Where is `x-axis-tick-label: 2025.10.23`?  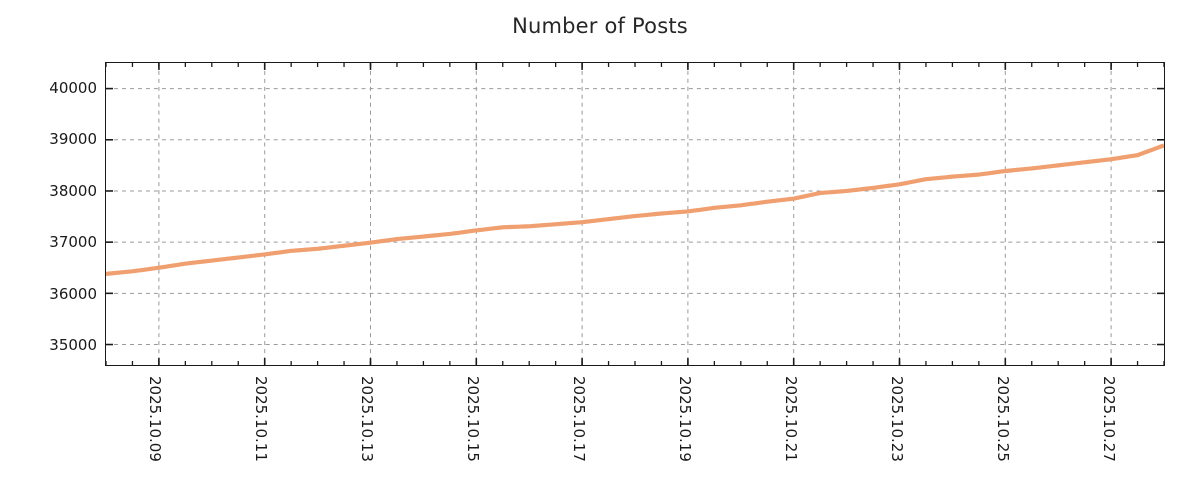 x-axis-tick-label: 2025.10.23 is located at coordinates (897, 419).